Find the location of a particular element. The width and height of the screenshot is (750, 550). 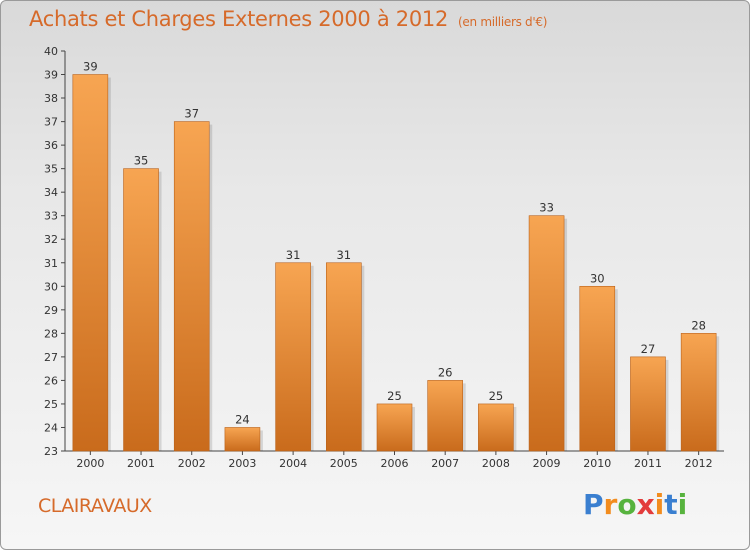

y-tick-label: 31 is located at coordinates (51, 263).